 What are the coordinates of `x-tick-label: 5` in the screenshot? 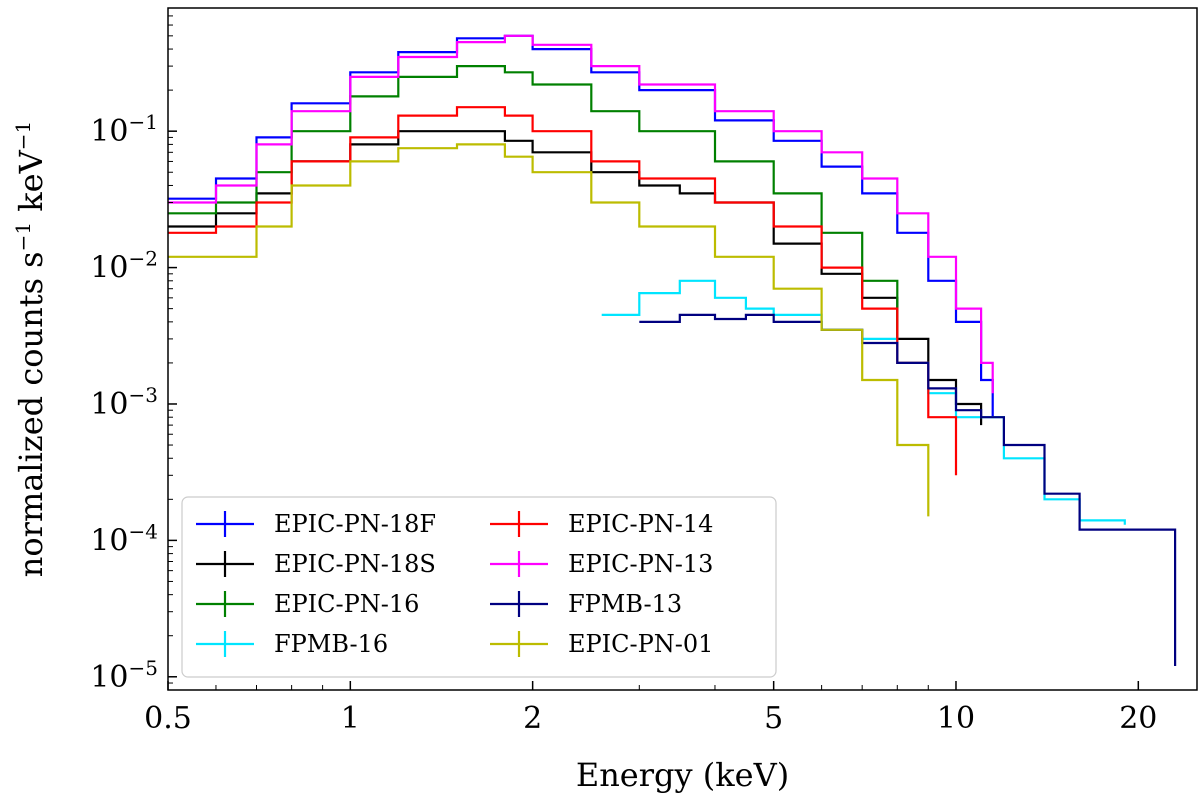 It's located at (773, 718).